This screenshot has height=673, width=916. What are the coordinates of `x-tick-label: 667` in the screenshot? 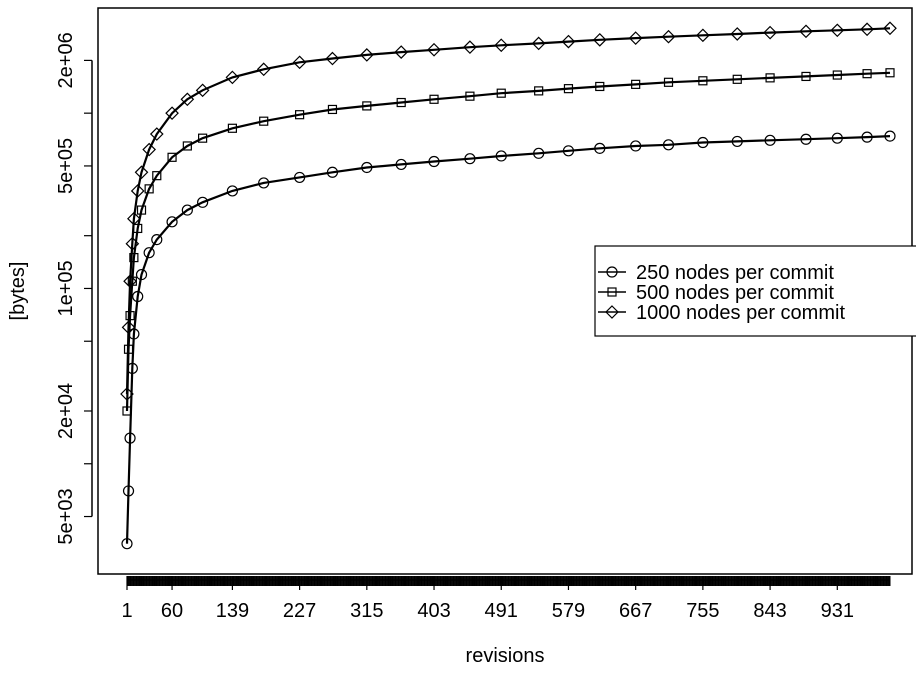 It's located at (635, 611).